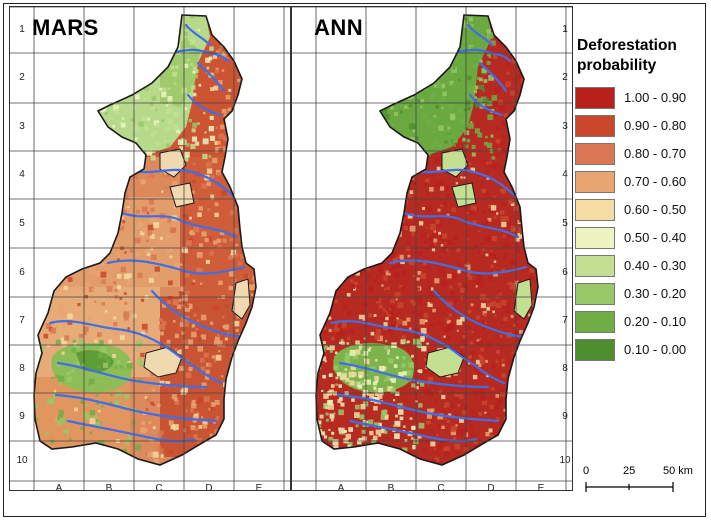 This screenshot has width=711, height=522. I want to click on scale-label-50: 50 km, so click(678, 471).